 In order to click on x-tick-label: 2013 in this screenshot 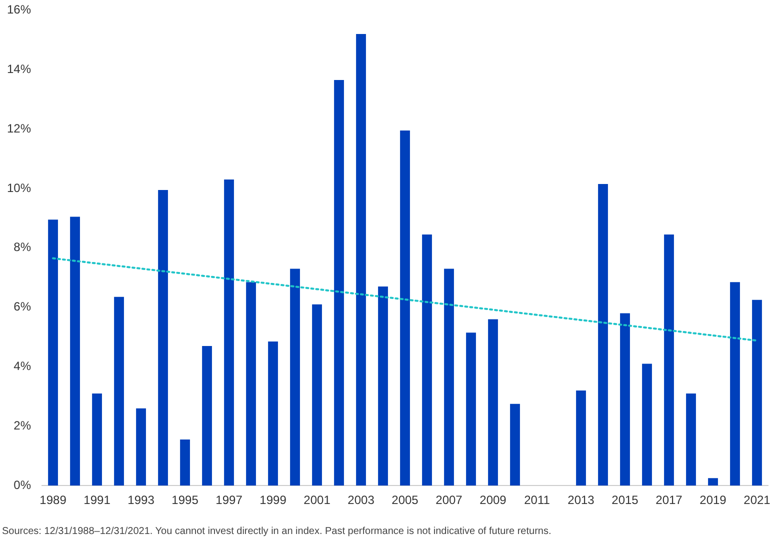, I will do `click(581, 500)`.